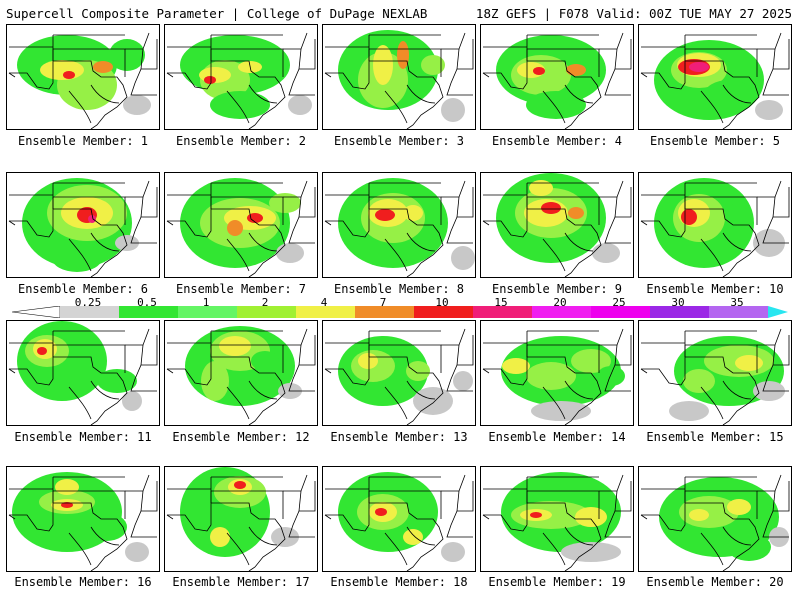 The image size is (800, 600). What do you see at coordinates (241, 289) in the screenshot?
I see `member-caption: Ensemble Member: 7` at bounding box center [241, 289].